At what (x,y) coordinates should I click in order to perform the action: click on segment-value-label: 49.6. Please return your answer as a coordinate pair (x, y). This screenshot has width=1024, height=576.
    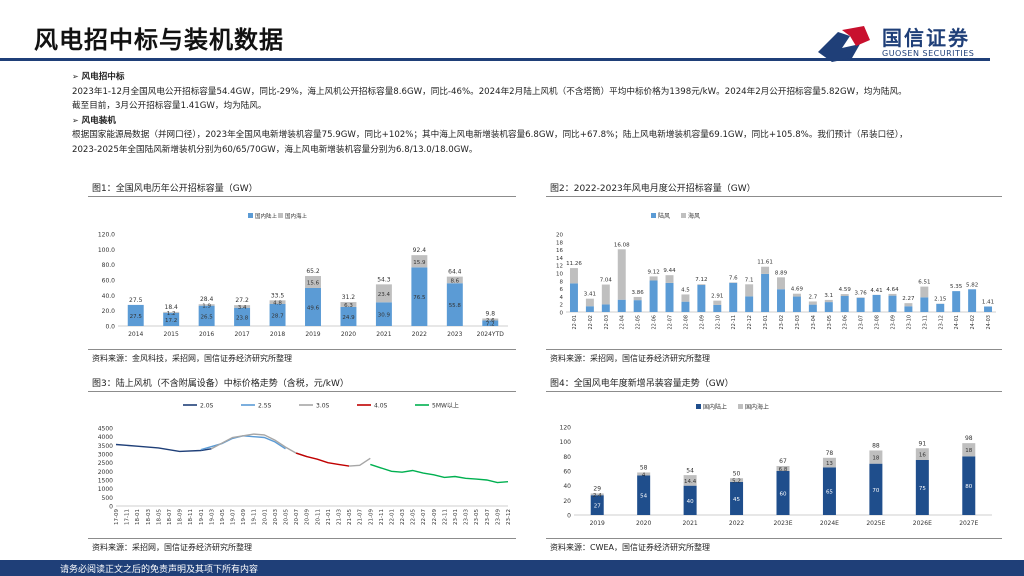
    Looking at the image, I should click on (313, 308).